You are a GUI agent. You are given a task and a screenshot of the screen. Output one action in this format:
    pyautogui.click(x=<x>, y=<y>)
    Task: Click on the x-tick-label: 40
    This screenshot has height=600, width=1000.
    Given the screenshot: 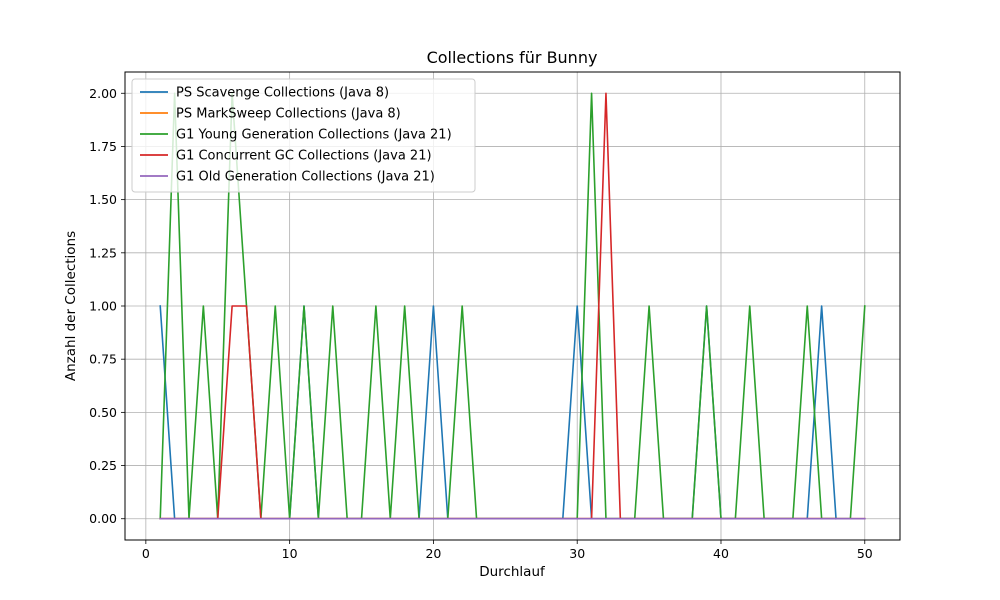 What is the action you would take?
    pyautogui.click(x=721, y=553)
    